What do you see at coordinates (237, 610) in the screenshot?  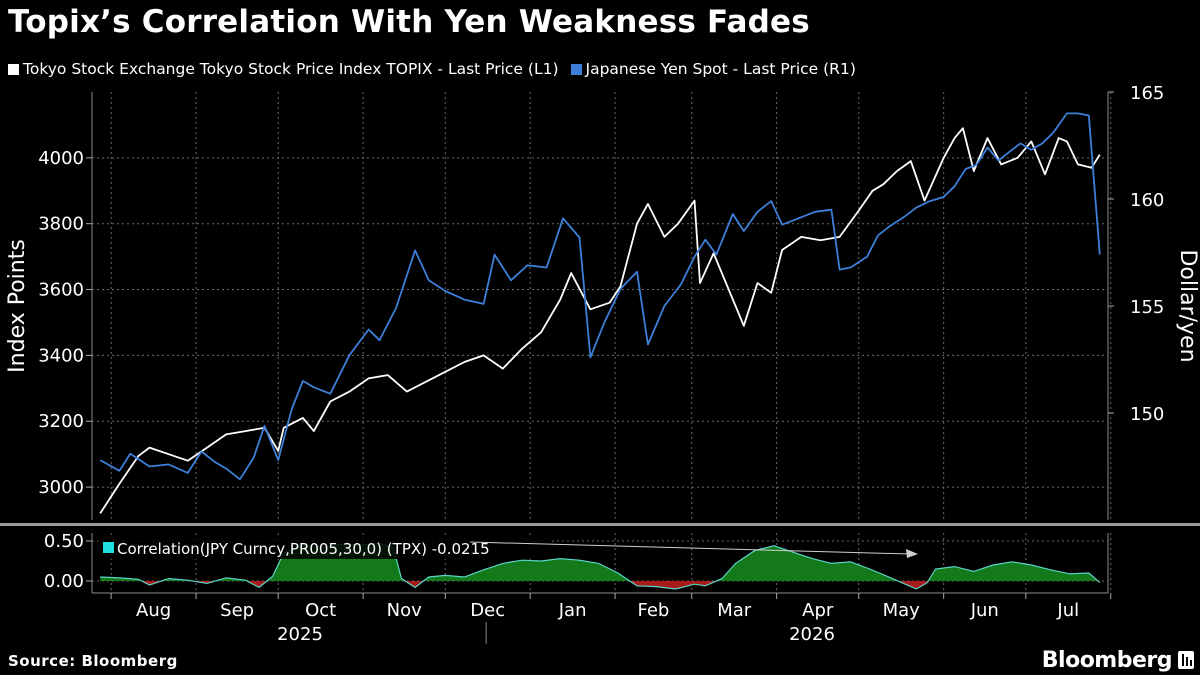 I see `x-tick-label-sep: Sep` at bounding box center [237, 610].